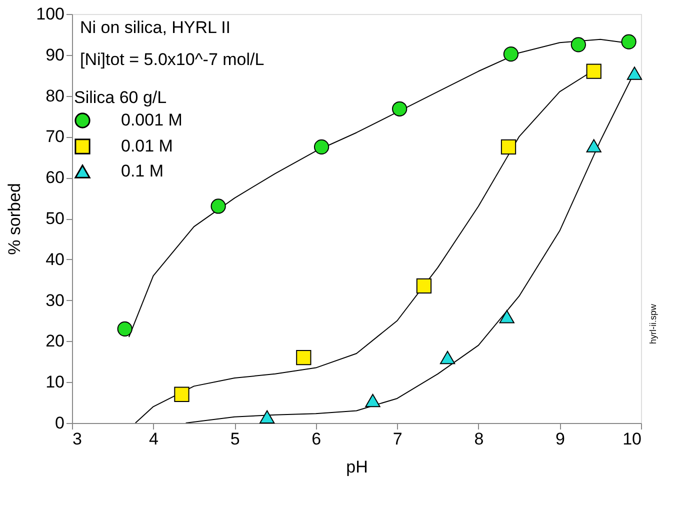 This screenshot has height=522, width=691. What do you see at coordinates (235, 439) in the screenshot?
I see `x-tick-label: 5` at bounding box center [235, 439].